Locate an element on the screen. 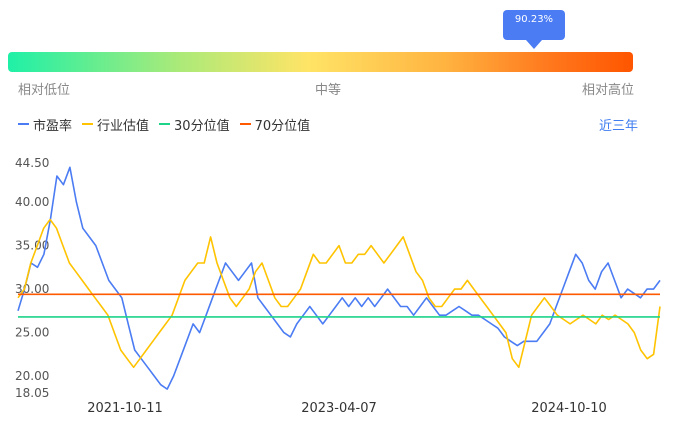 This screenshot has width=686, height=442. chart-legend: 市盈率 行业估值 30分位值 70分位值 is located at coordinates (169, 124).